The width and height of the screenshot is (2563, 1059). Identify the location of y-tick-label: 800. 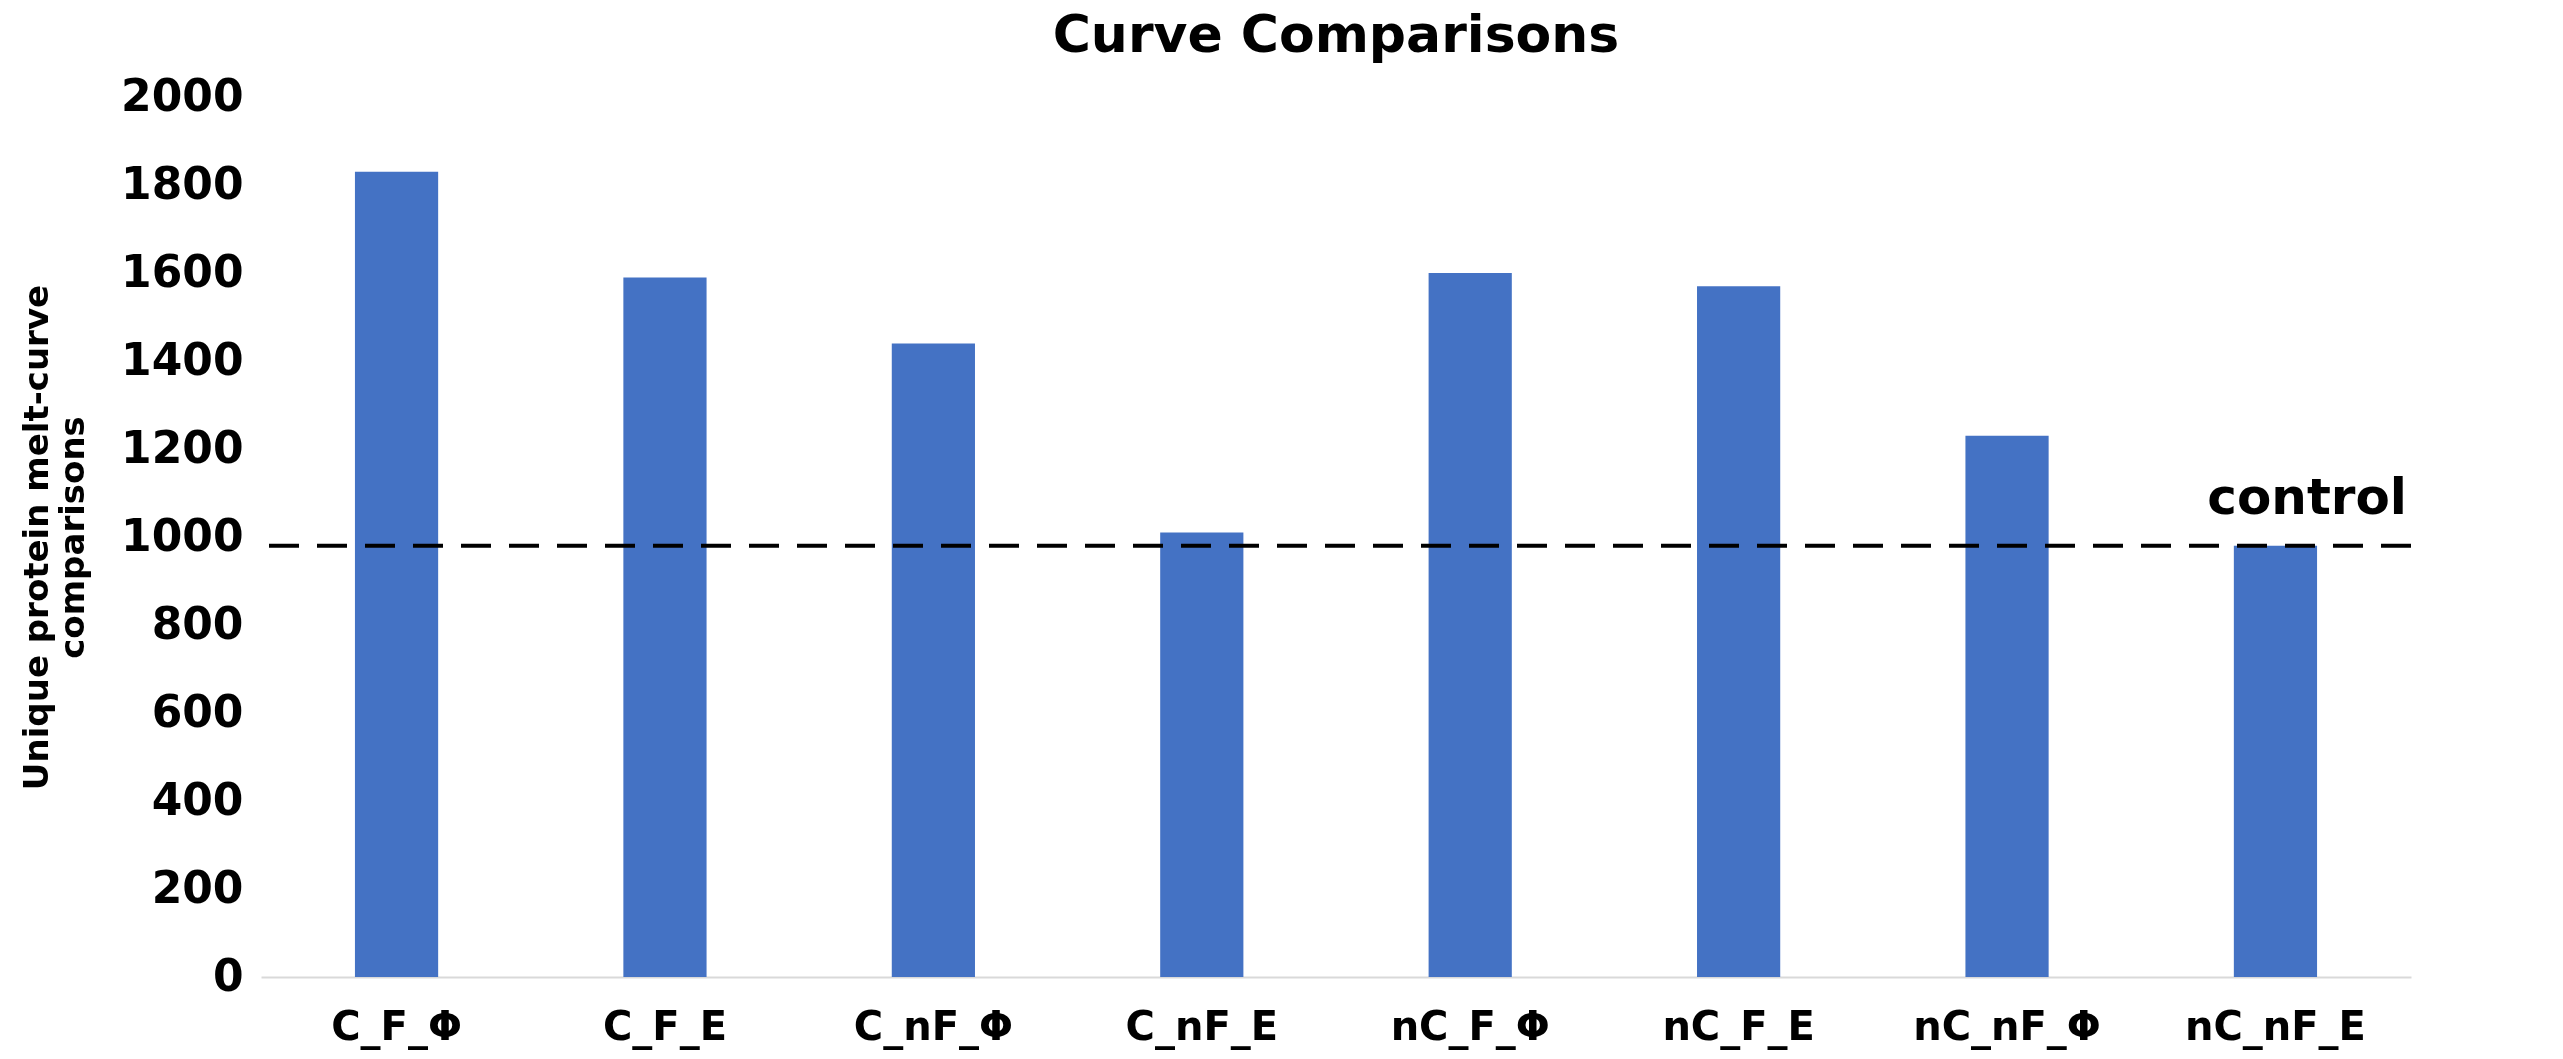
(197, 623).